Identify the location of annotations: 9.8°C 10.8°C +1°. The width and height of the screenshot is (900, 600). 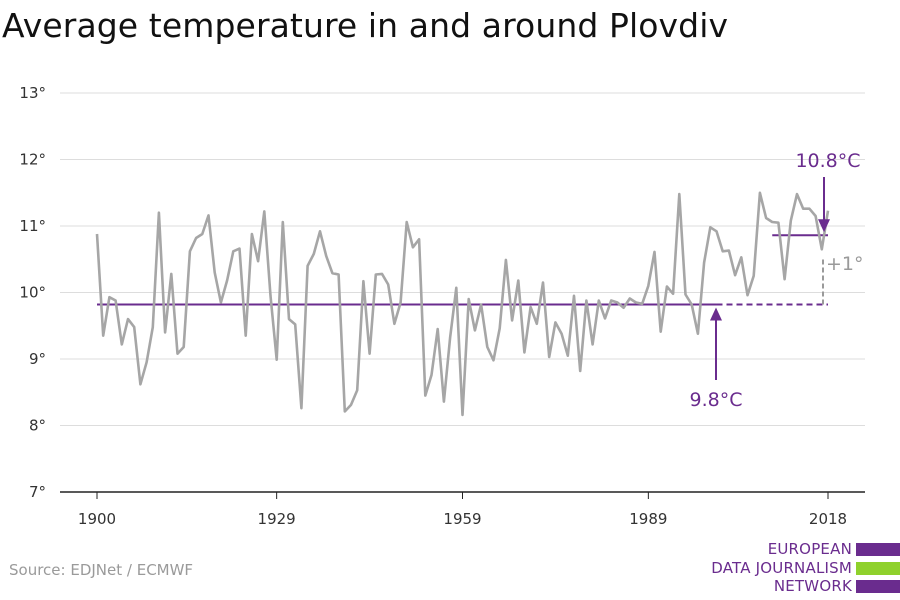
(777, 280).